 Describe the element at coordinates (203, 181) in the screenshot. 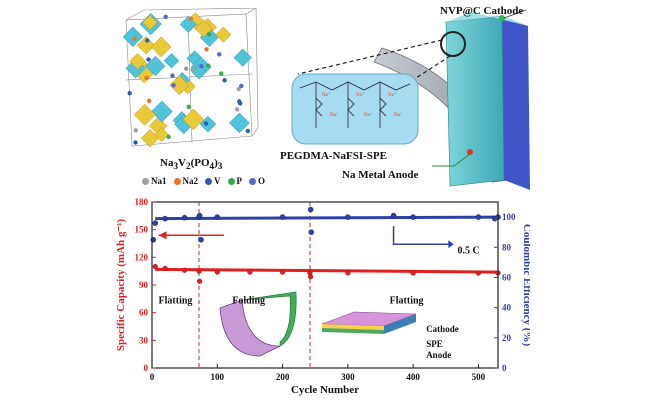

I see `atom-legend: Na1 Na2 V P O` at that location.